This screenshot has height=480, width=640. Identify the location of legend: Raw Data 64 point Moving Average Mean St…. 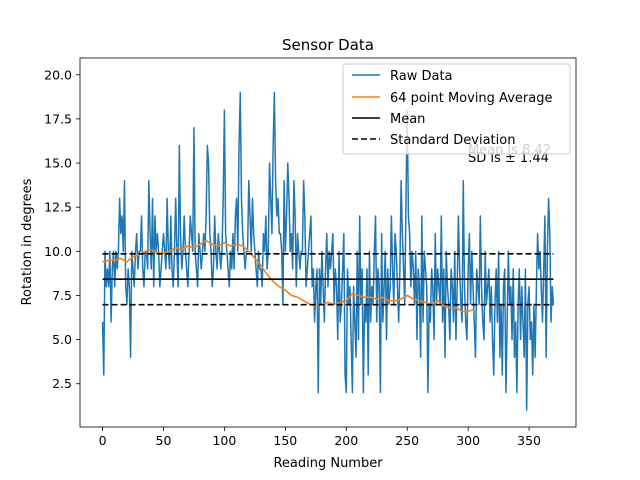
(456, 109).